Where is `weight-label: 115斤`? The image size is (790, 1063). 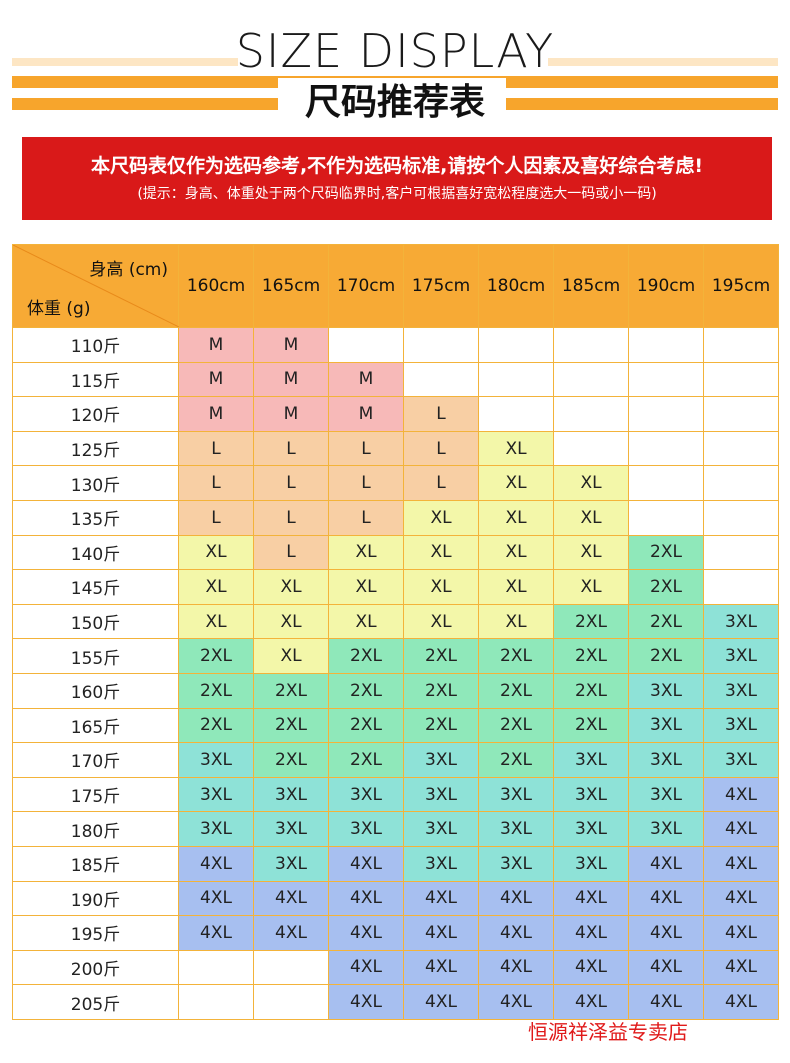 weight-label: 115斤 is located at coordinates (95, 379).